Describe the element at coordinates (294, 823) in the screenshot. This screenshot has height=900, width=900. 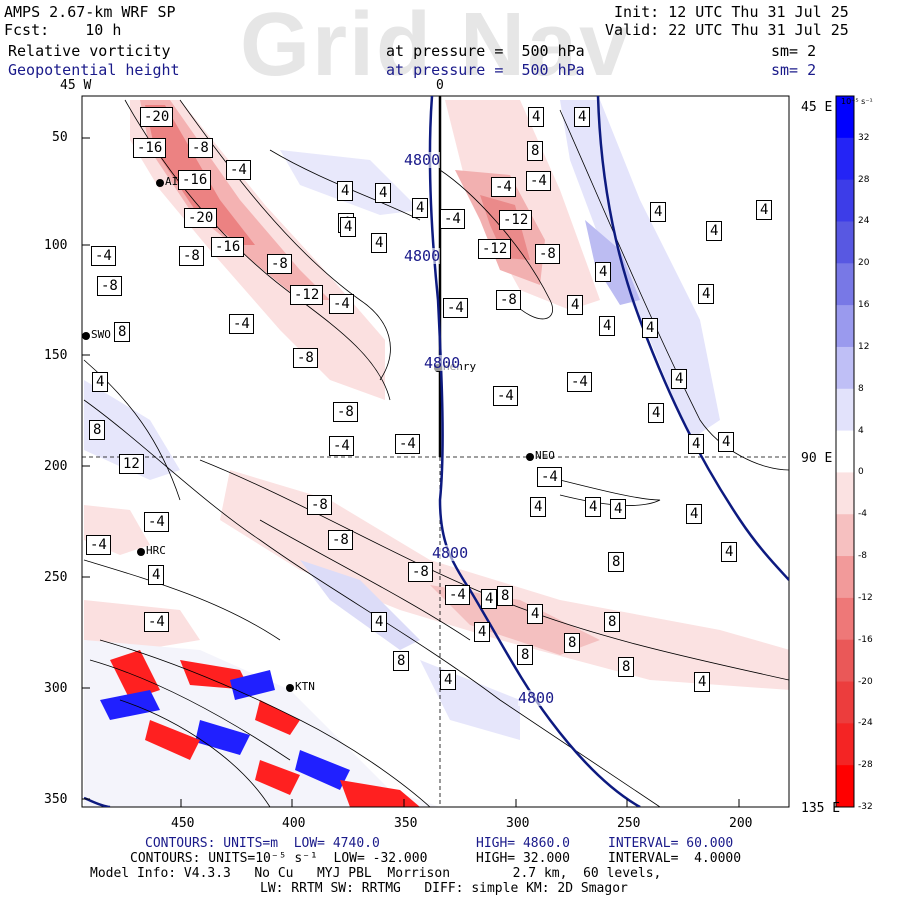
I see `x-tick-label: 400` at that location.